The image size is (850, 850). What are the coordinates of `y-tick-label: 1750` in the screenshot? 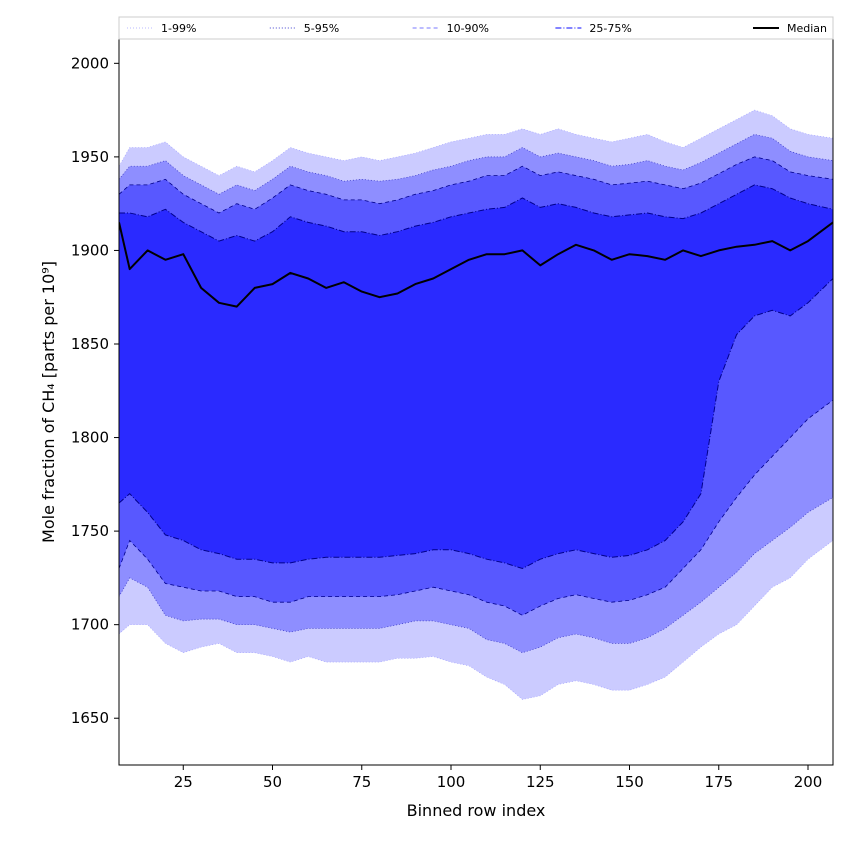 It's located at (90, 531).